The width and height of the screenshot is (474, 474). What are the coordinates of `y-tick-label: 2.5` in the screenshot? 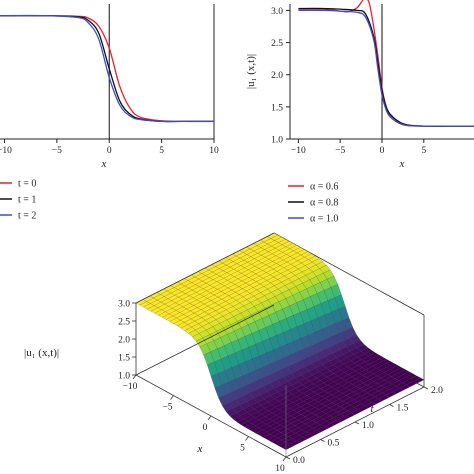 It's located at (277, 44).